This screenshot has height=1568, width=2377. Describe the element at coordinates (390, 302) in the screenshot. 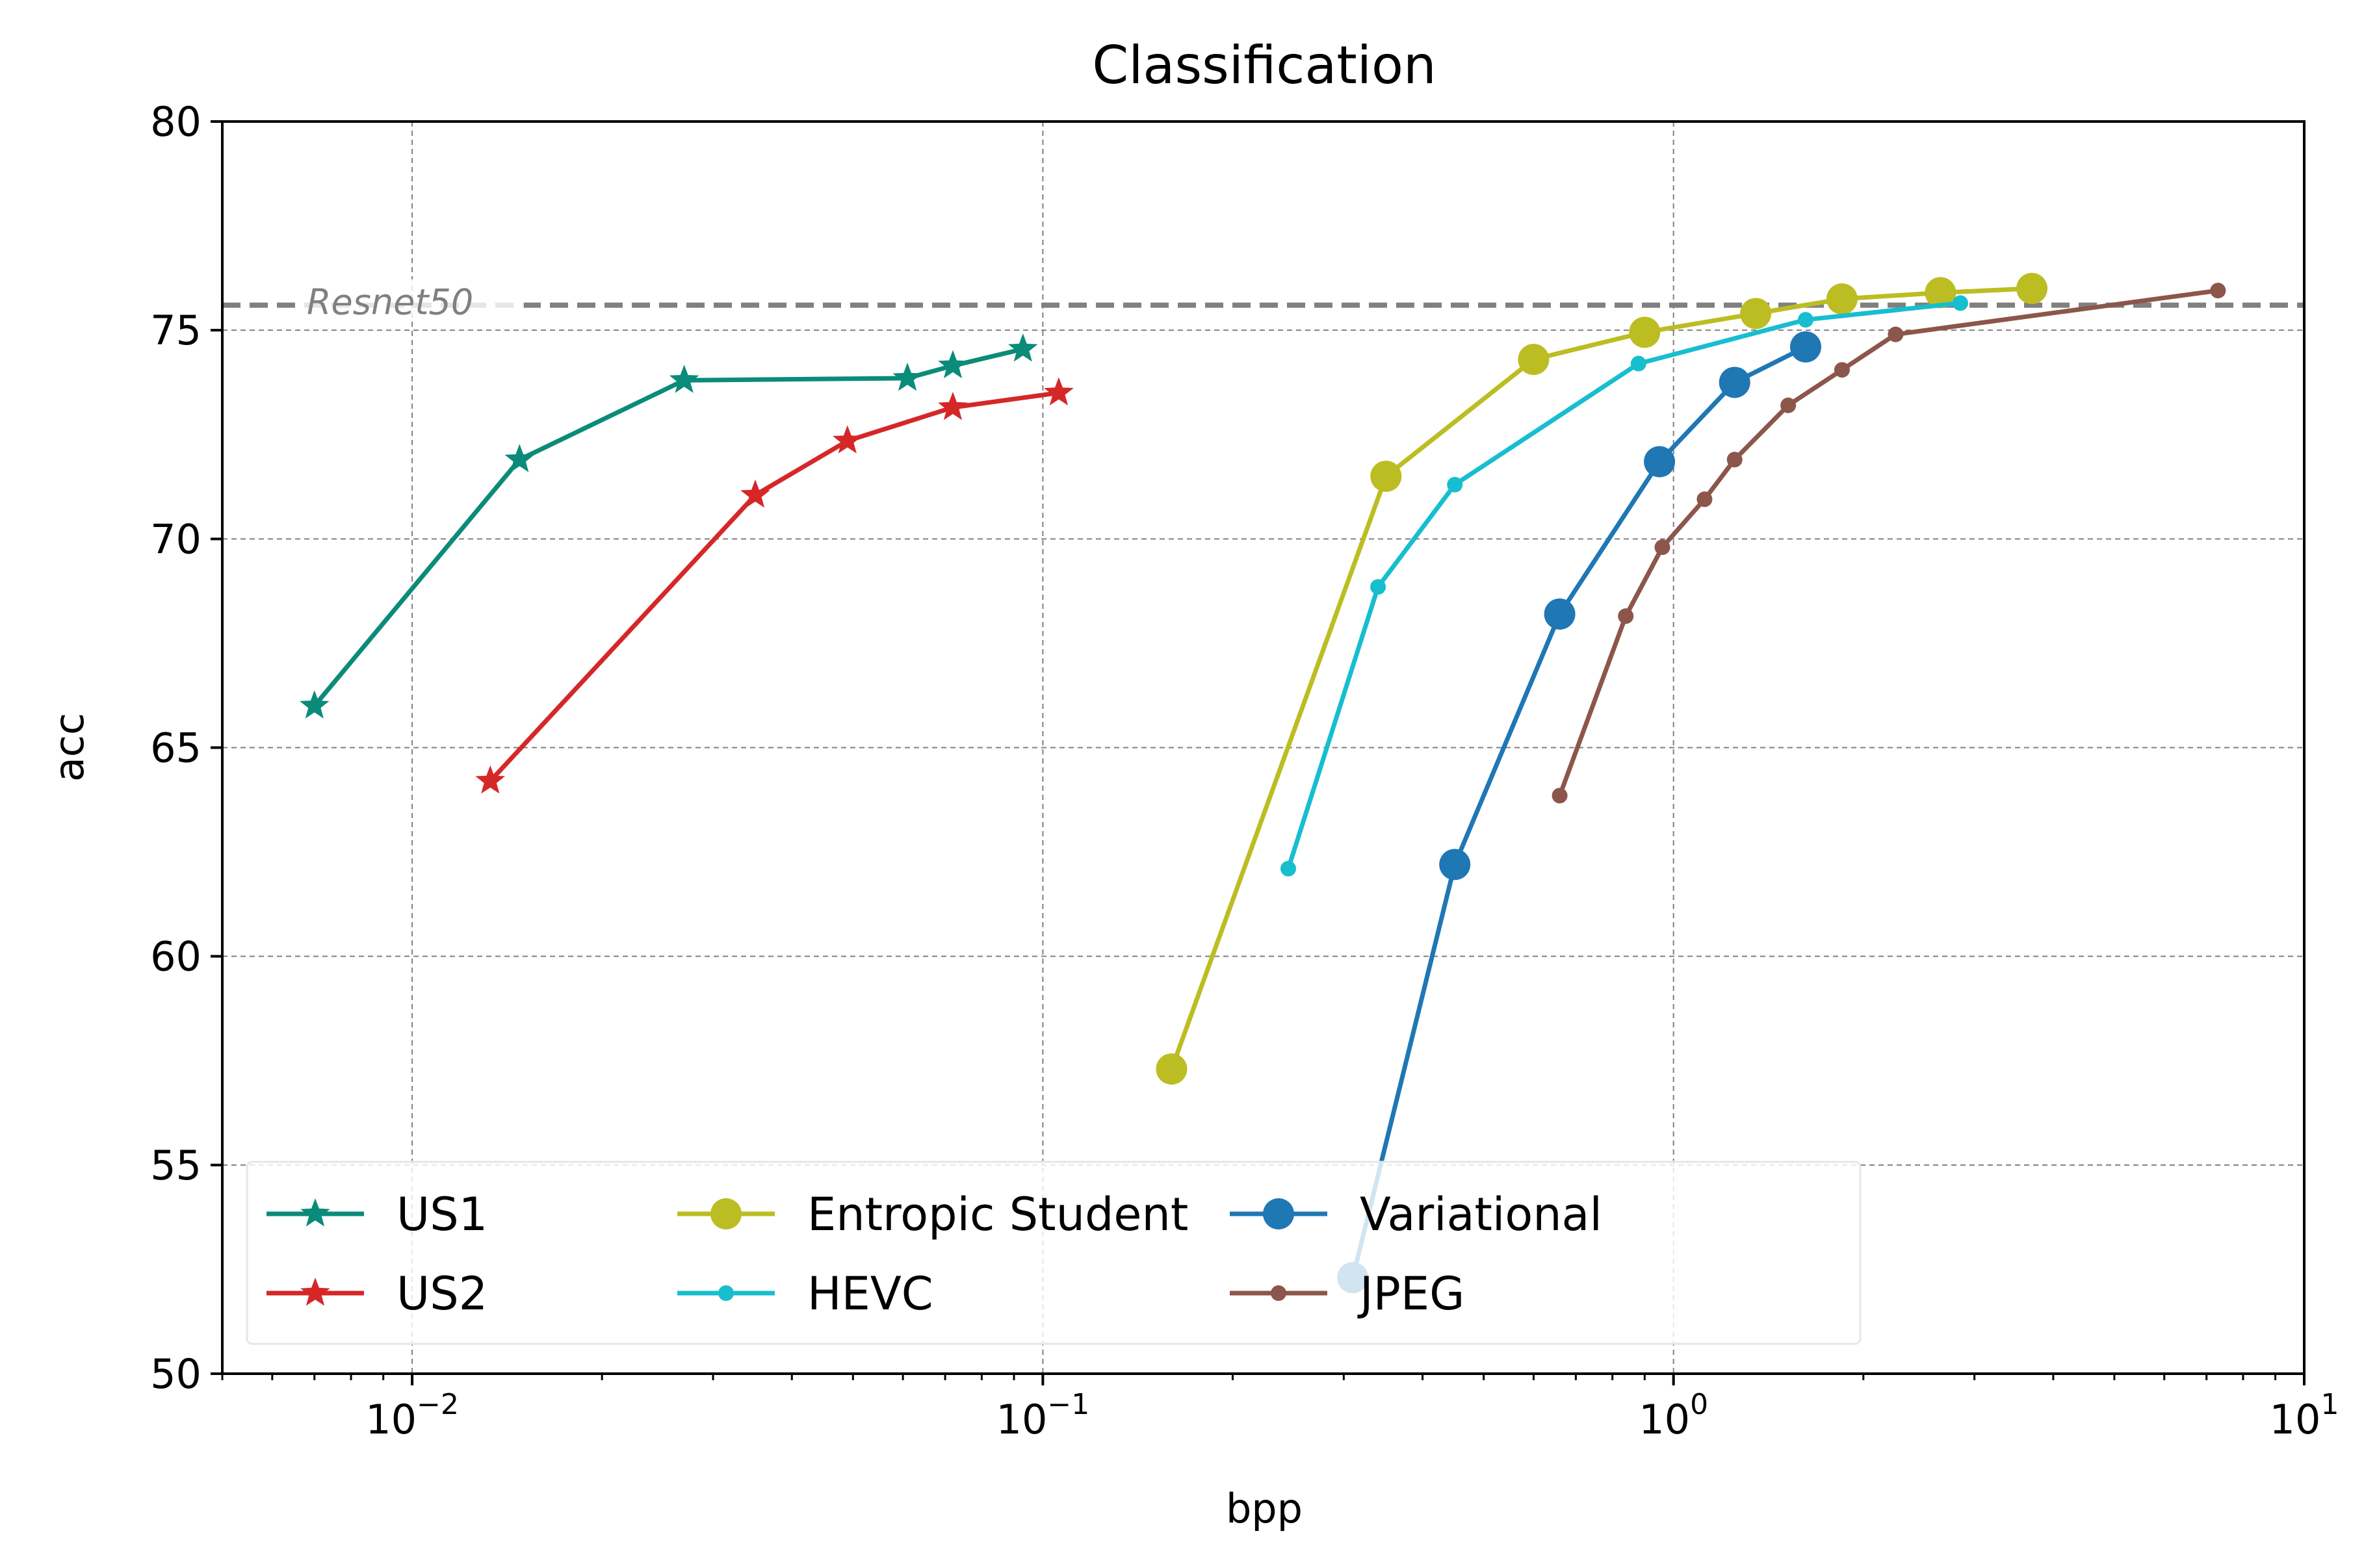

I see `reference-label: Resnet50` at that location.